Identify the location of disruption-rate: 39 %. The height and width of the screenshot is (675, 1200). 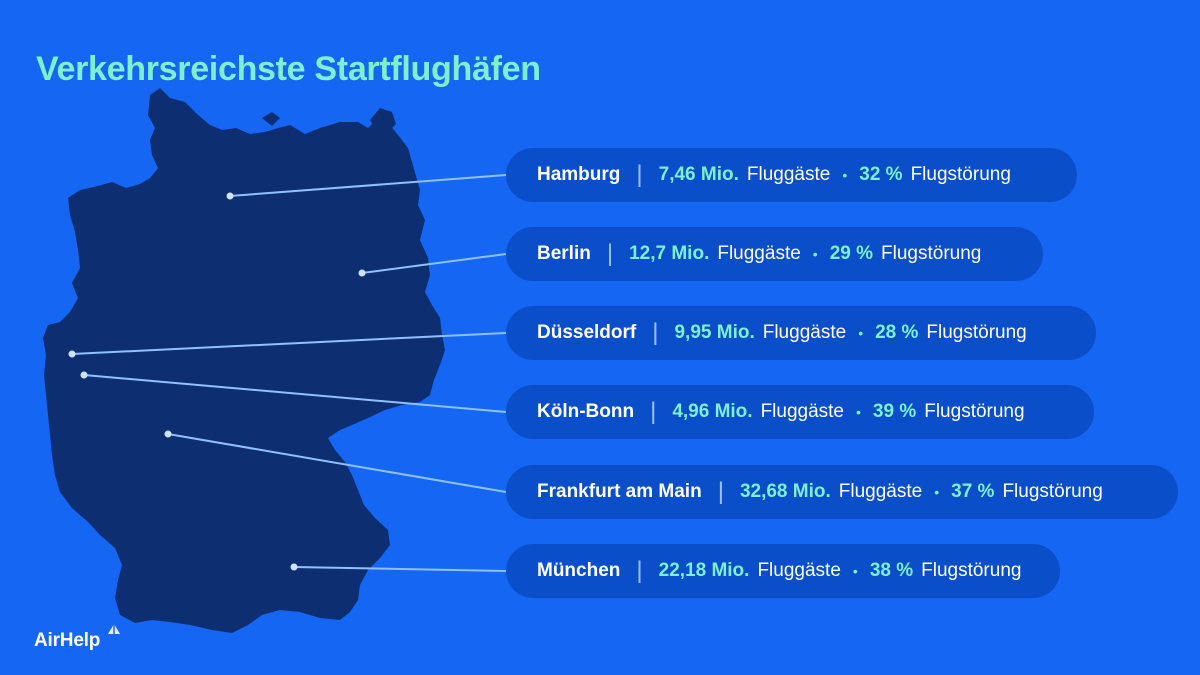
(894, 411).